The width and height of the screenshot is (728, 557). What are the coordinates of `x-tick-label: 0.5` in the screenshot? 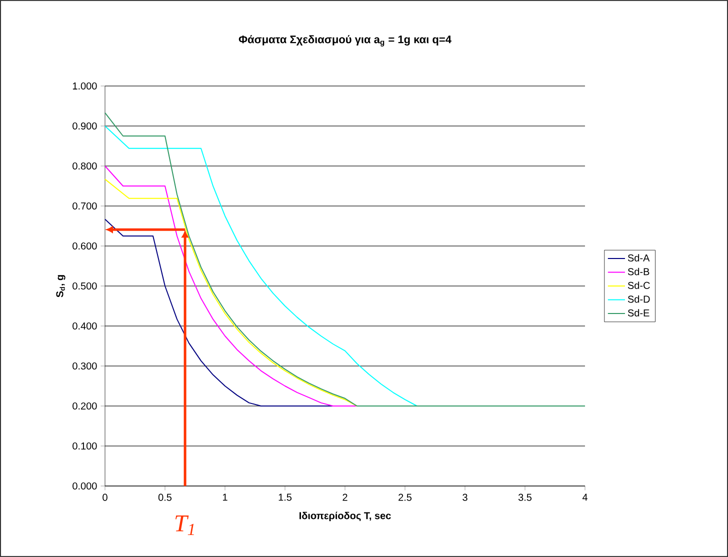 It's located at (165, 497).